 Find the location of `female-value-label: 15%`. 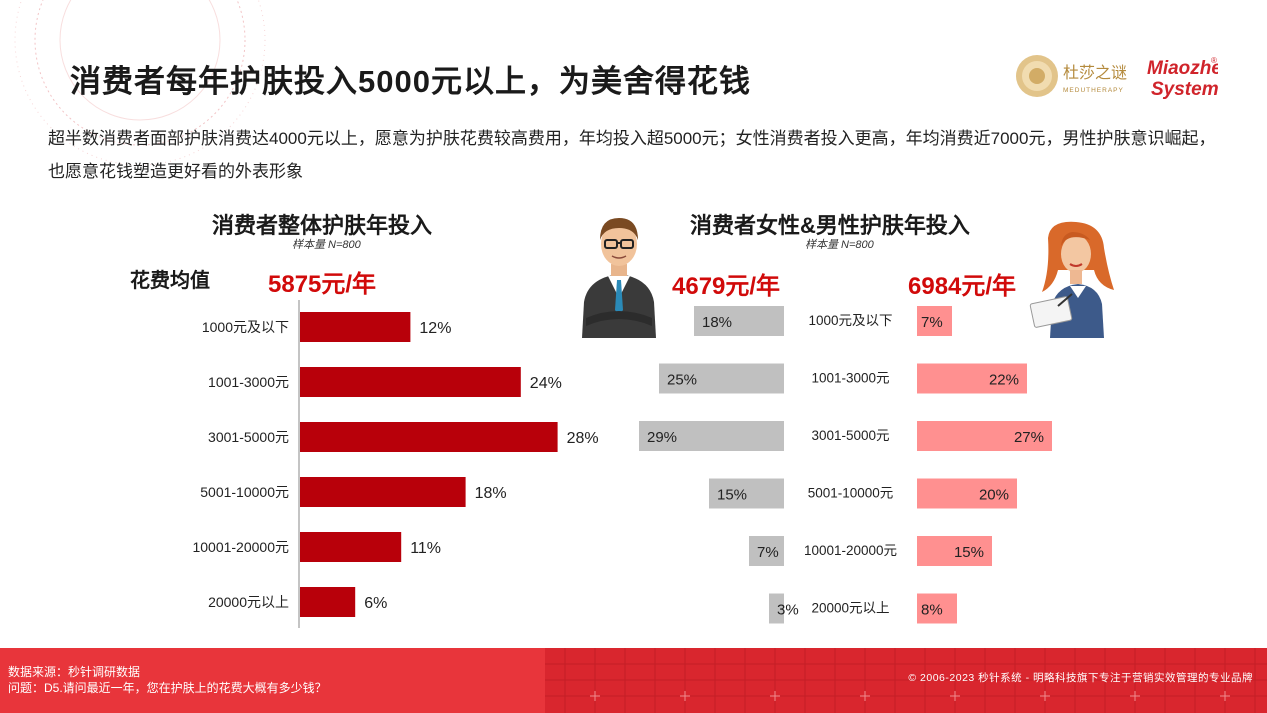

female-value-label: 15% is located at coordinates (969, 552).